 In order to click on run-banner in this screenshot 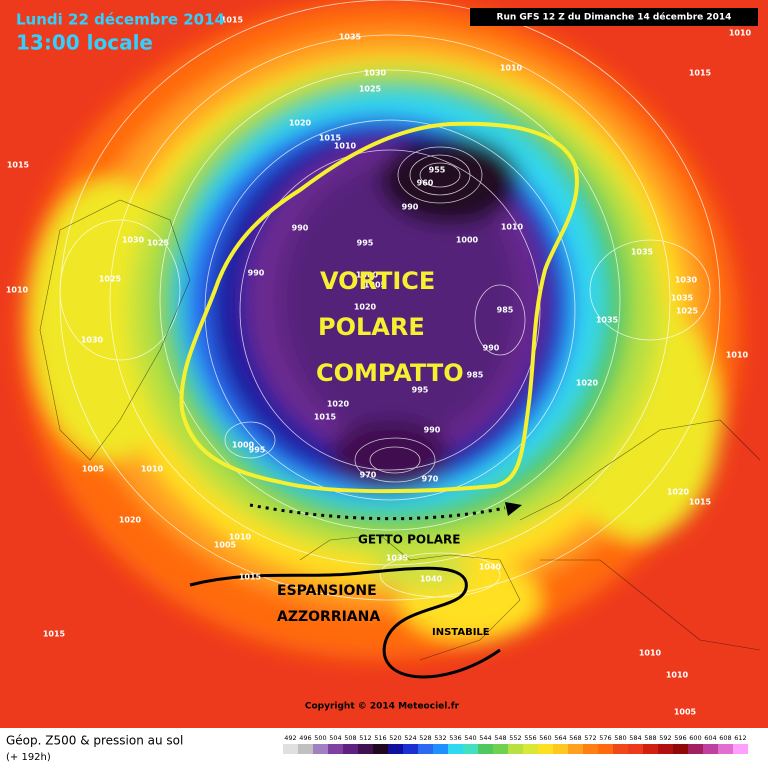, I will do `click(614, 17)`.